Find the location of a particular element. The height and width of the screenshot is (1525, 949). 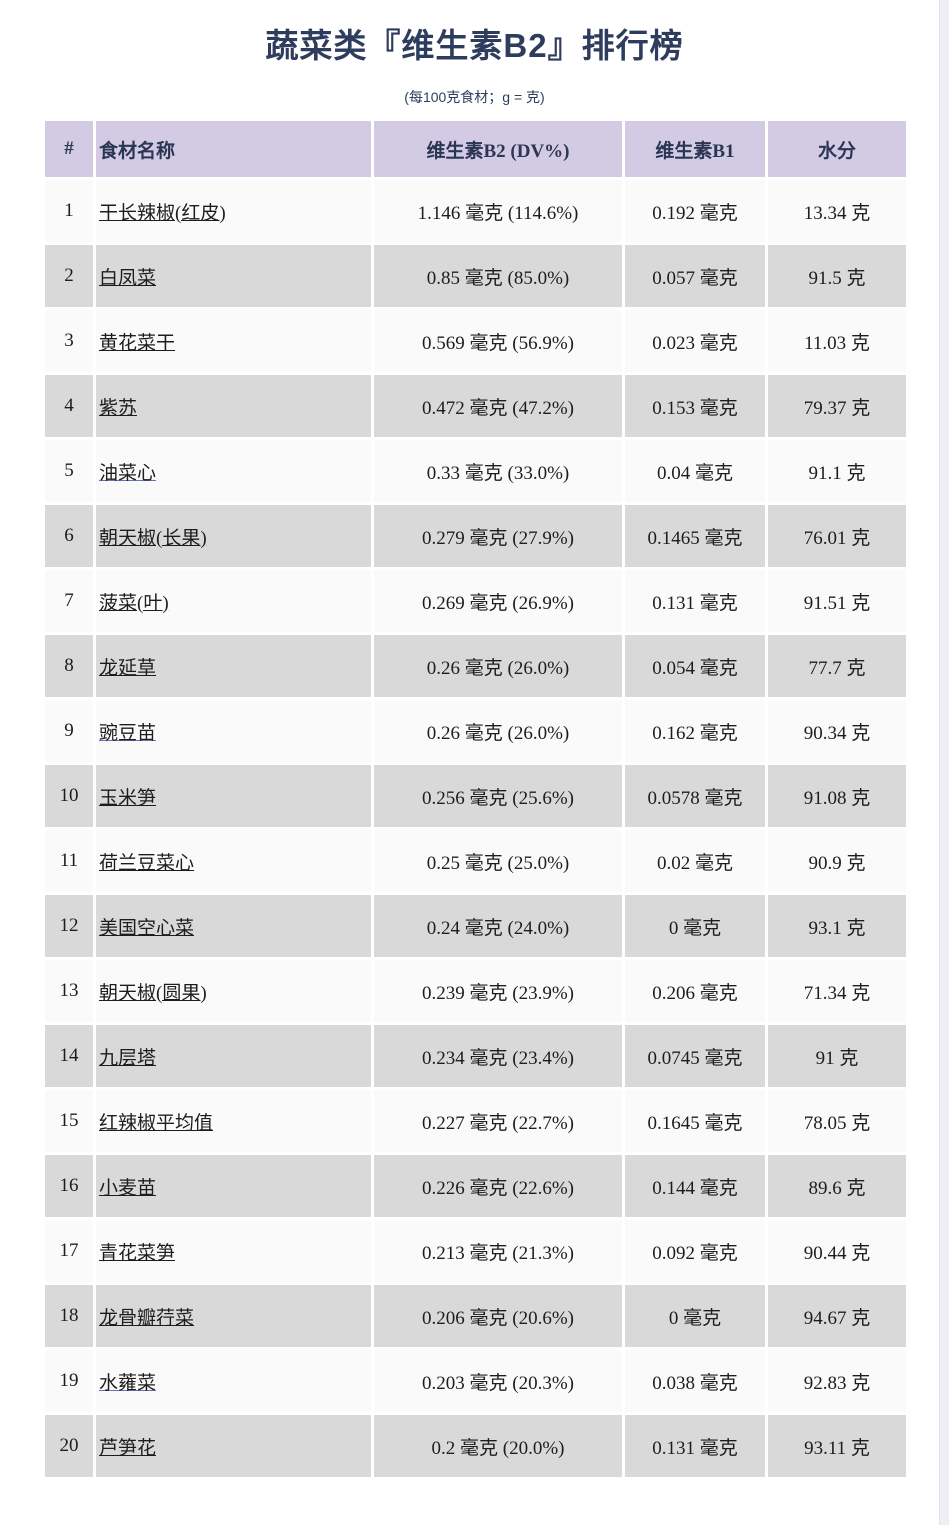

food-link: 紫苏 is located at coordinates (118, 408).